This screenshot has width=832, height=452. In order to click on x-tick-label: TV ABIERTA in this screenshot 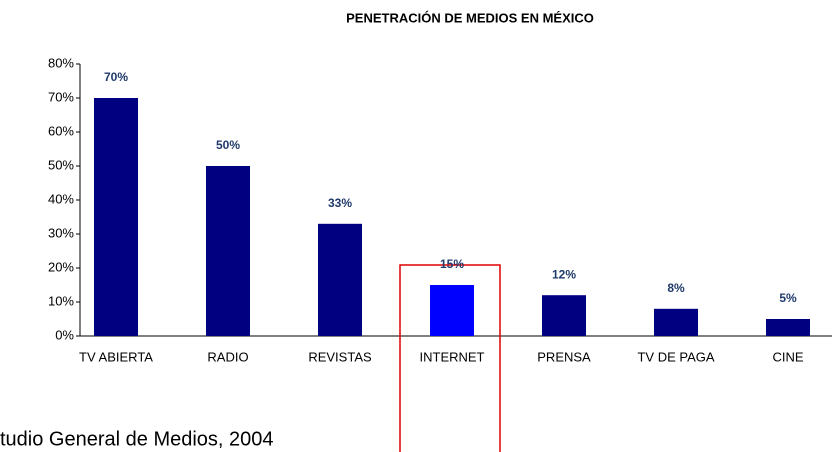, I will do `click(116, 356)`.